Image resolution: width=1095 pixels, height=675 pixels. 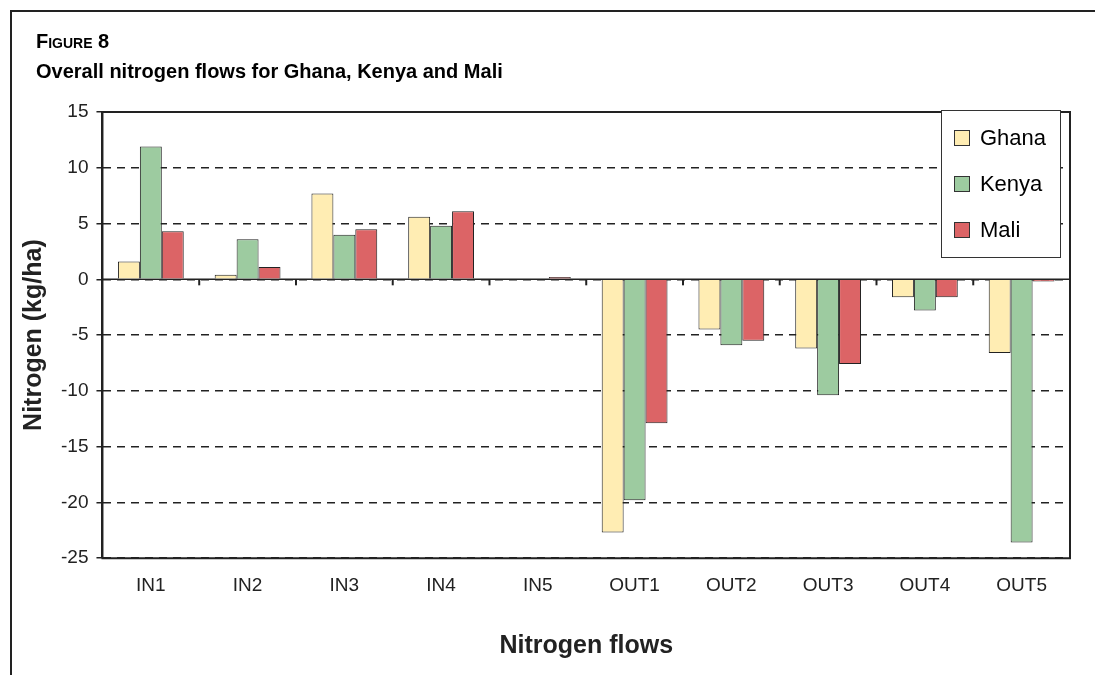 What do you see at coordinates (83, 278) in the screenshot?
I see `y-tick-label: 0` at bounding box center [83, 278].